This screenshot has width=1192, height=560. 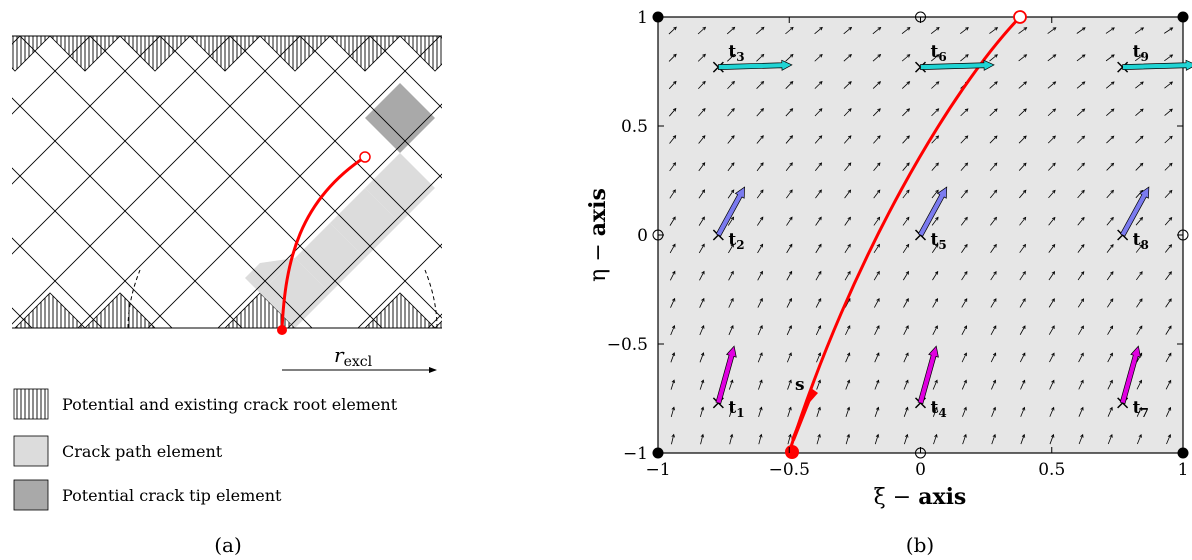 What do you see at coordinates (31, 495) in the screenshot?
I see `legend-swatch-tip` at bounding box center [31, 495].